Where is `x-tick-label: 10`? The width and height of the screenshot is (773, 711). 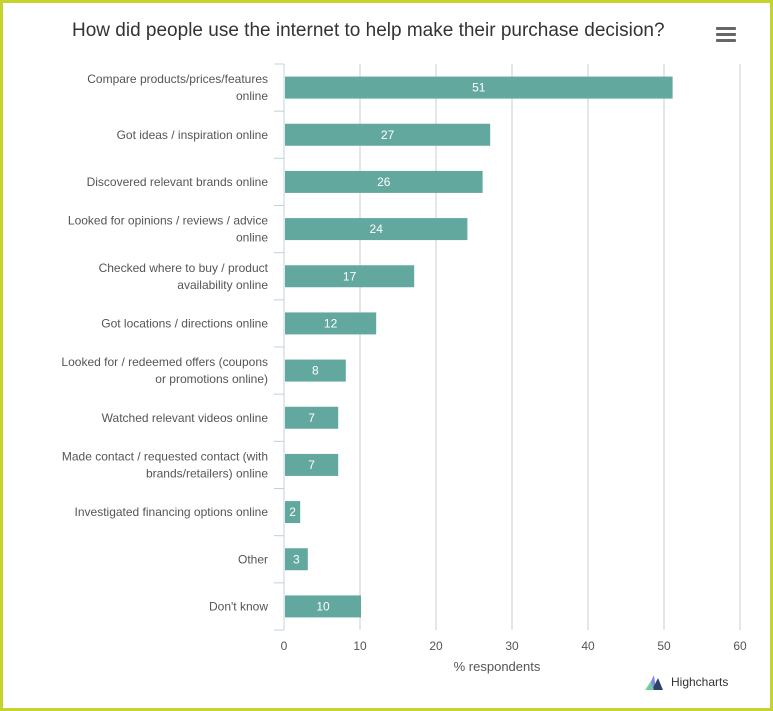 x-tick-label: 10 is located at coordinates (360, 646).